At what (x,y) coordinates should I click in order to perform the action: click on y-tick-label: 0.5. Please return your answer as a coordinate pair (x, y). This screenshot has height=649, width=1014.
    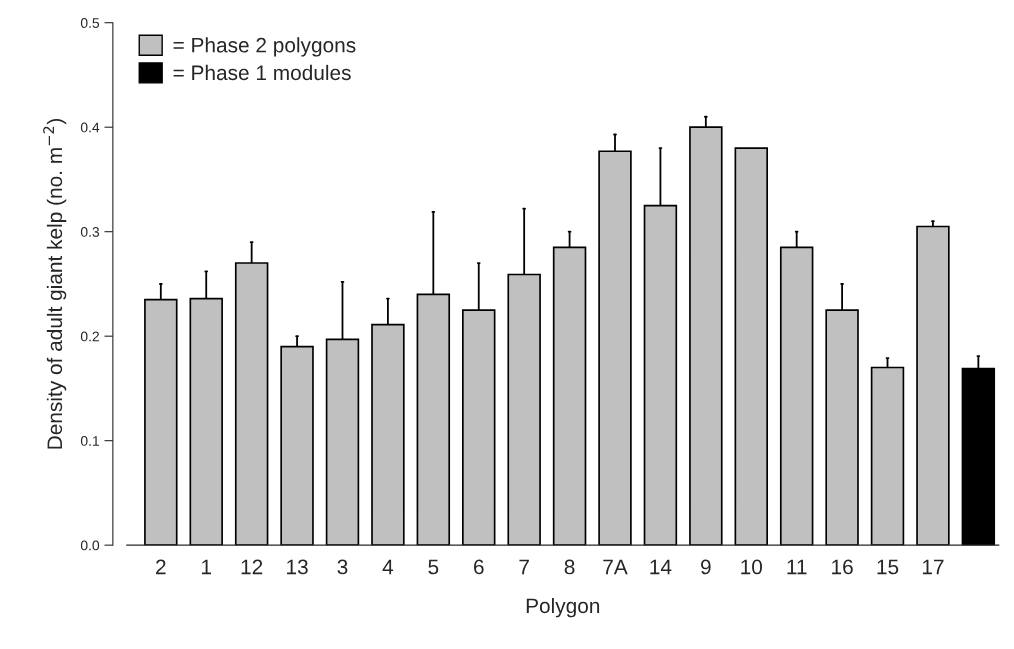
    Looking at the image, I should click on (90, 23).